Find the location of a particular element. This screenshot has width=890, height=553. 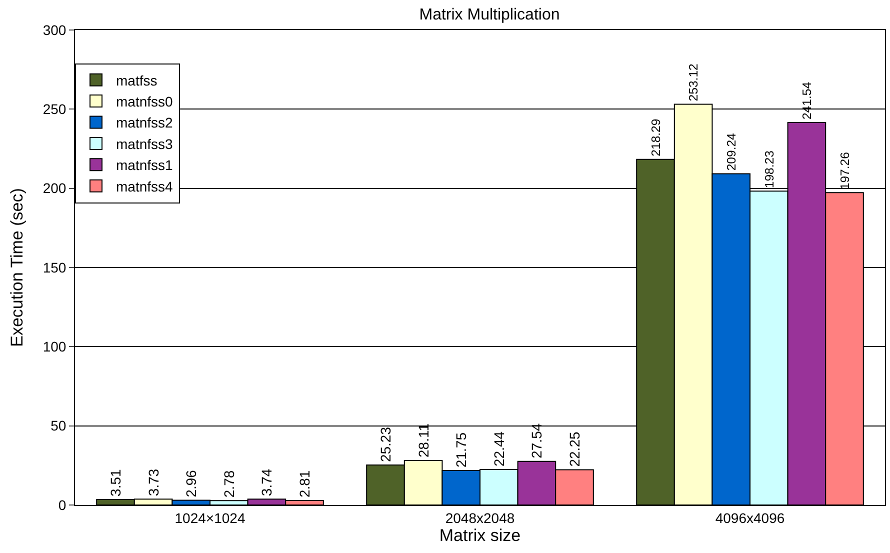

data-label: 22.44 is located at coordinates (498, 448).